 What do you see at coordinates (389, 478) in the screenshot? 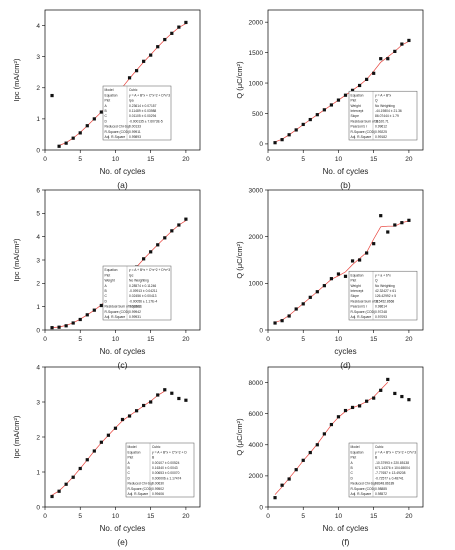
I see `stats-value: -0.72577 ± 0.48741` at bounding box center [389, 478].